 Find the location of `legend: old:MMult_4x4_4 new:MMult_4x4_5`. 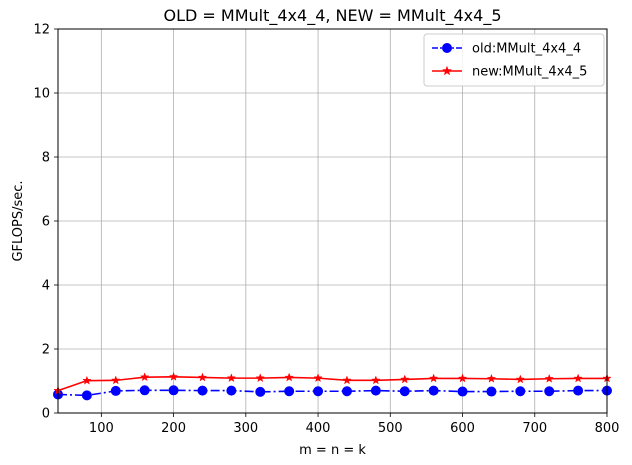

legend: old:MMult_4x4_4 new:MMult_4x4_5 is located at coordinates (514, 60).